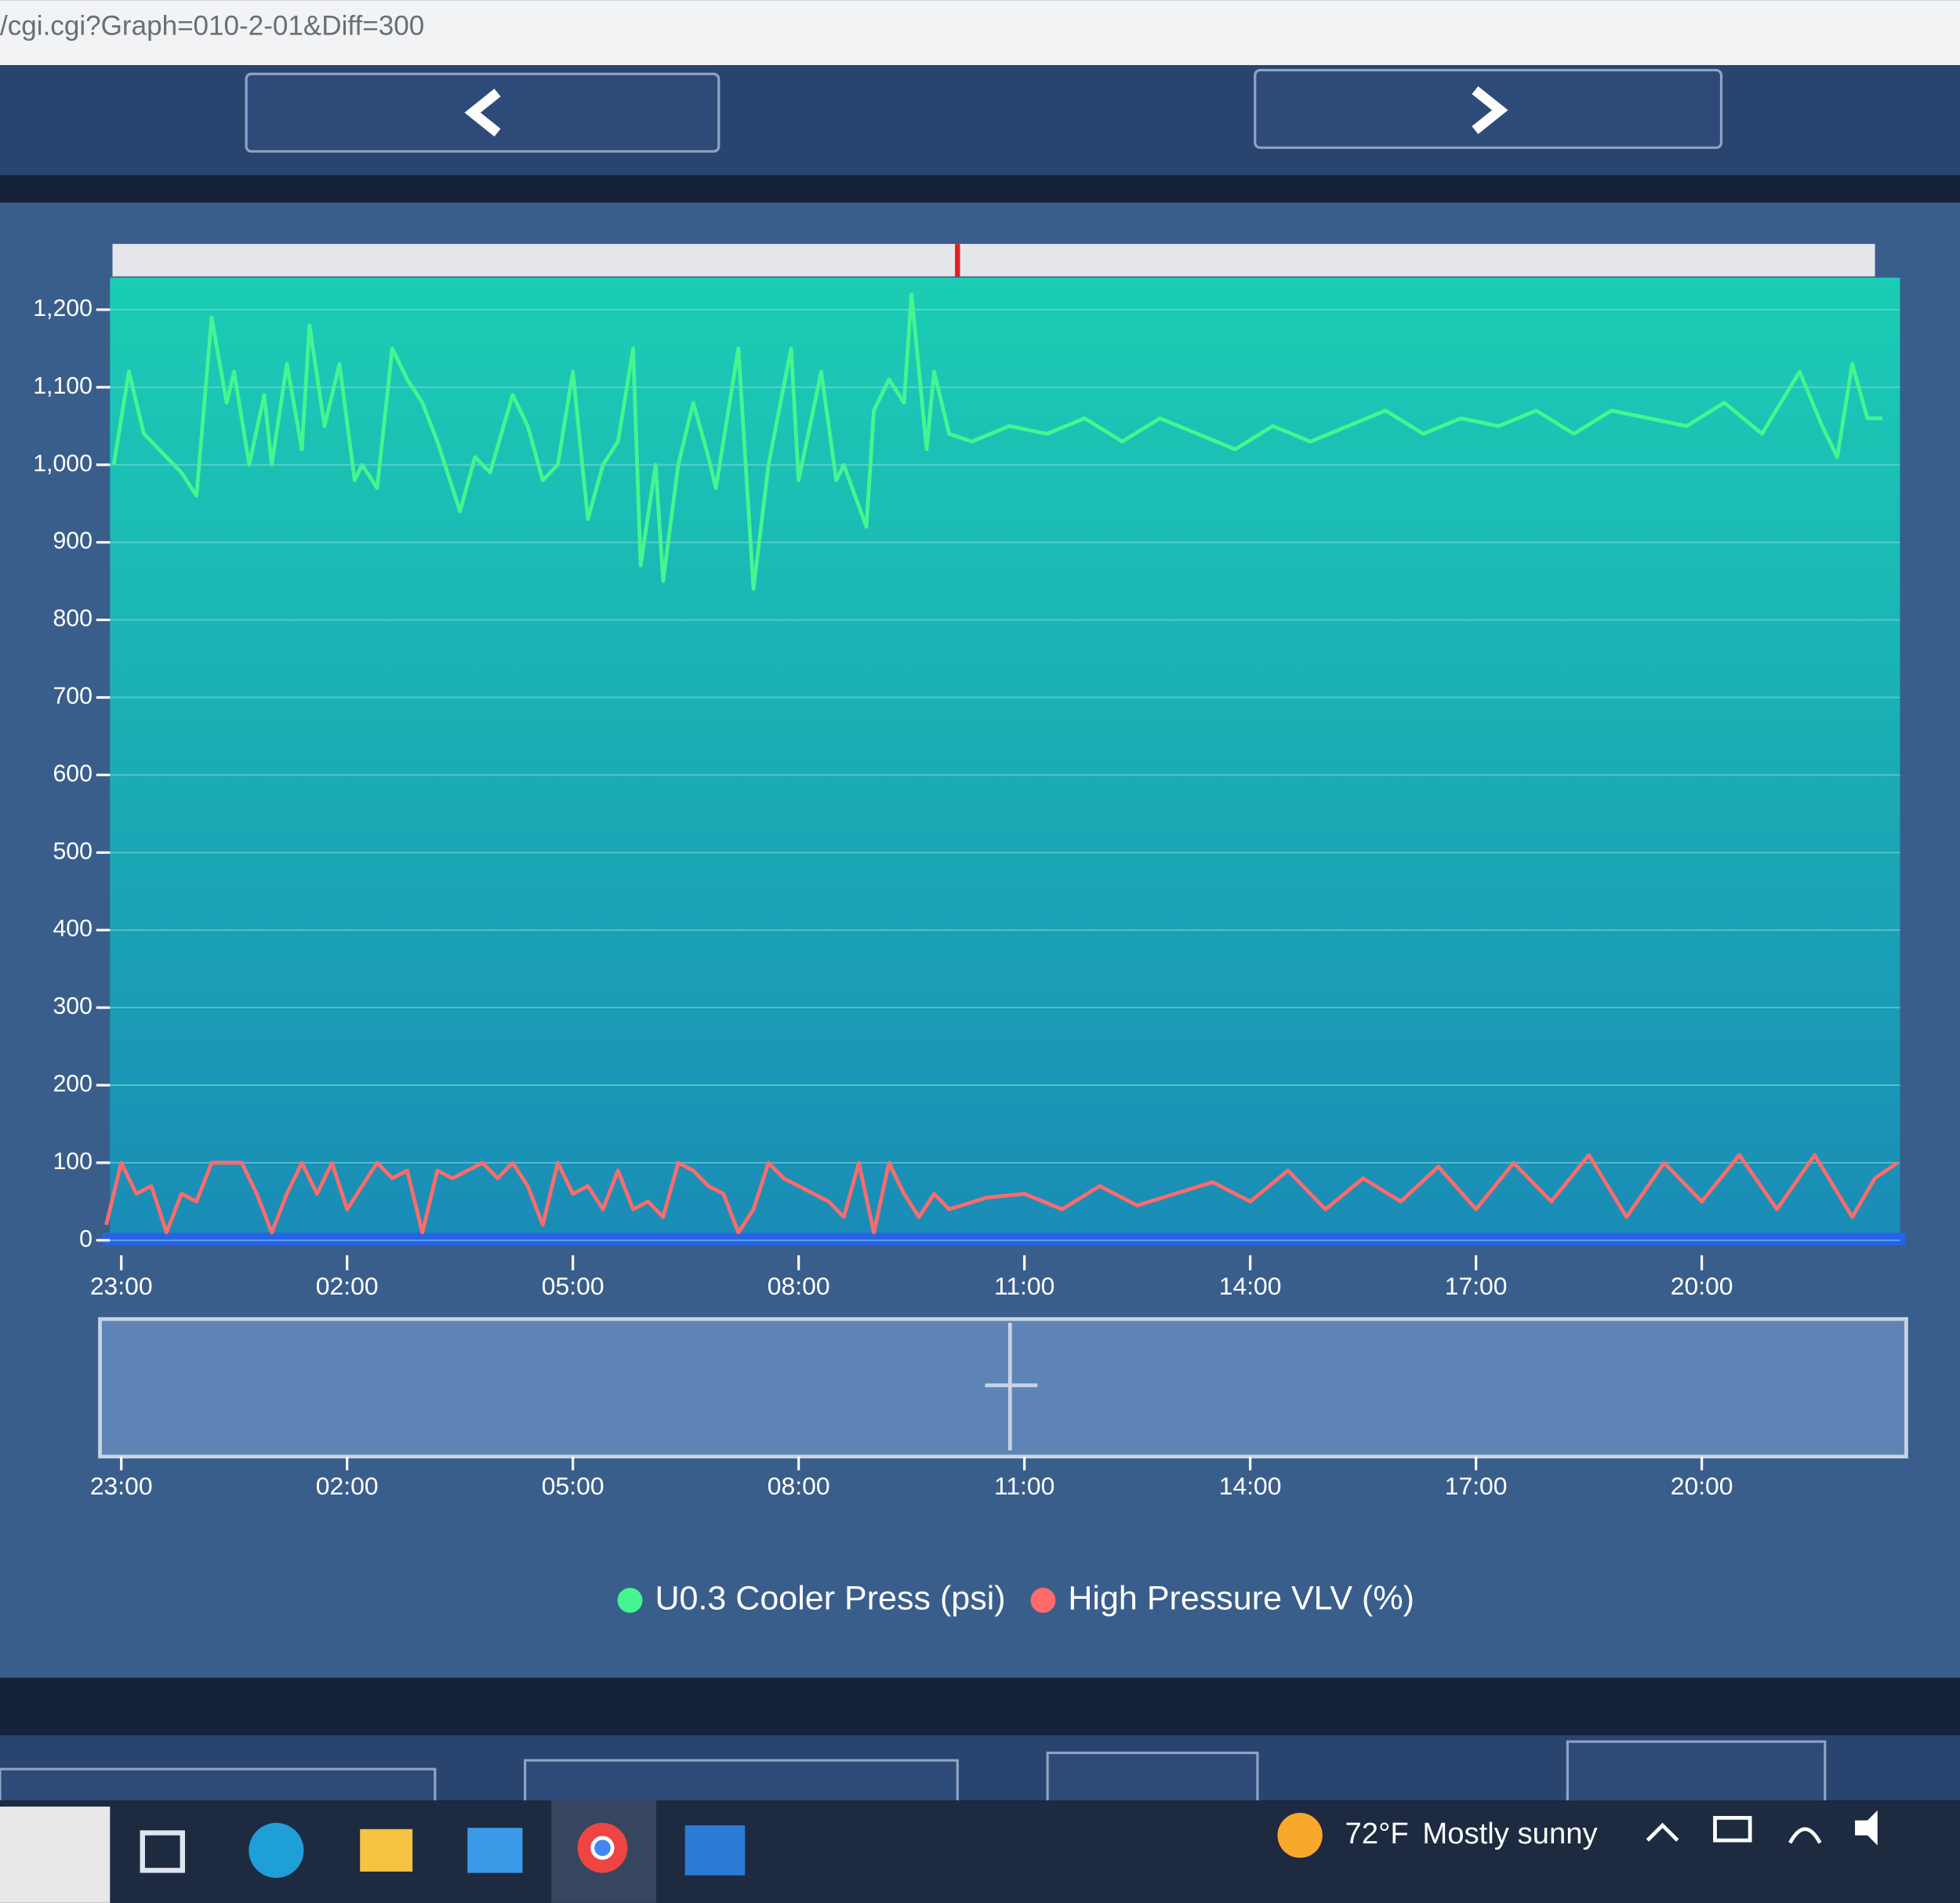 This screenshot has width=1960, height=1903. I want to click on volume-icon, so click(1866, 1828).